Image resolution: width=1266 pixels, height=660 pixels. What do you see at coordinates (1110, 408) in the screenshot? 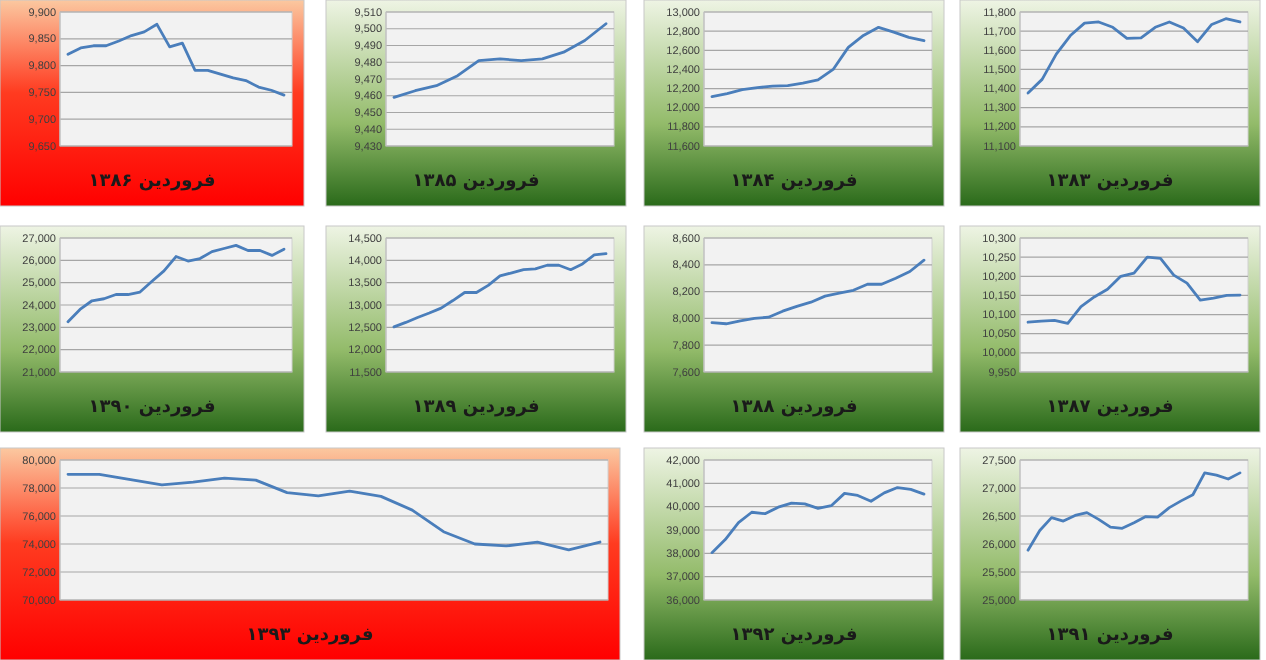
I see `text: فروردین ۱۳۸۷` at bounding box center [1110, 408].